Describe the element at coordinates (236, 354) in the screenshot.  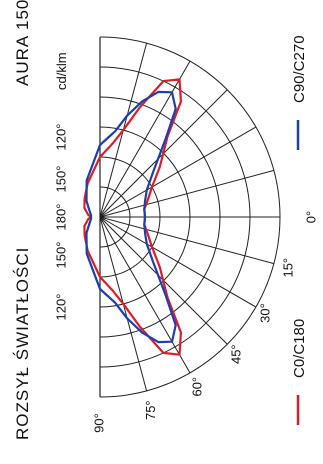
I see `angle-label: 45°` at that location.